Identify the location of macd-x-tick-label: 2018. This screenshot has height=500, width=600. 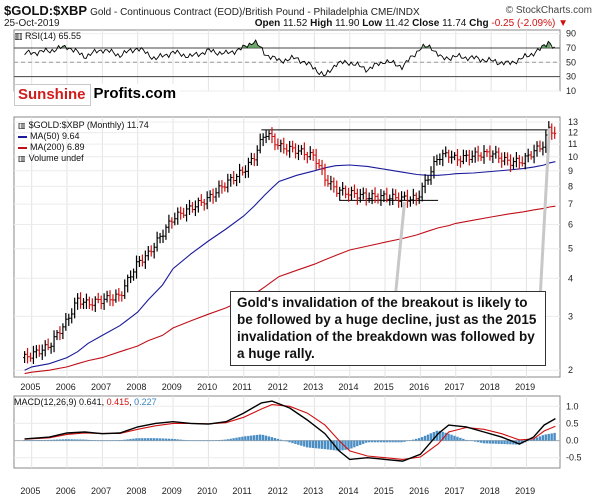
(490, 491).